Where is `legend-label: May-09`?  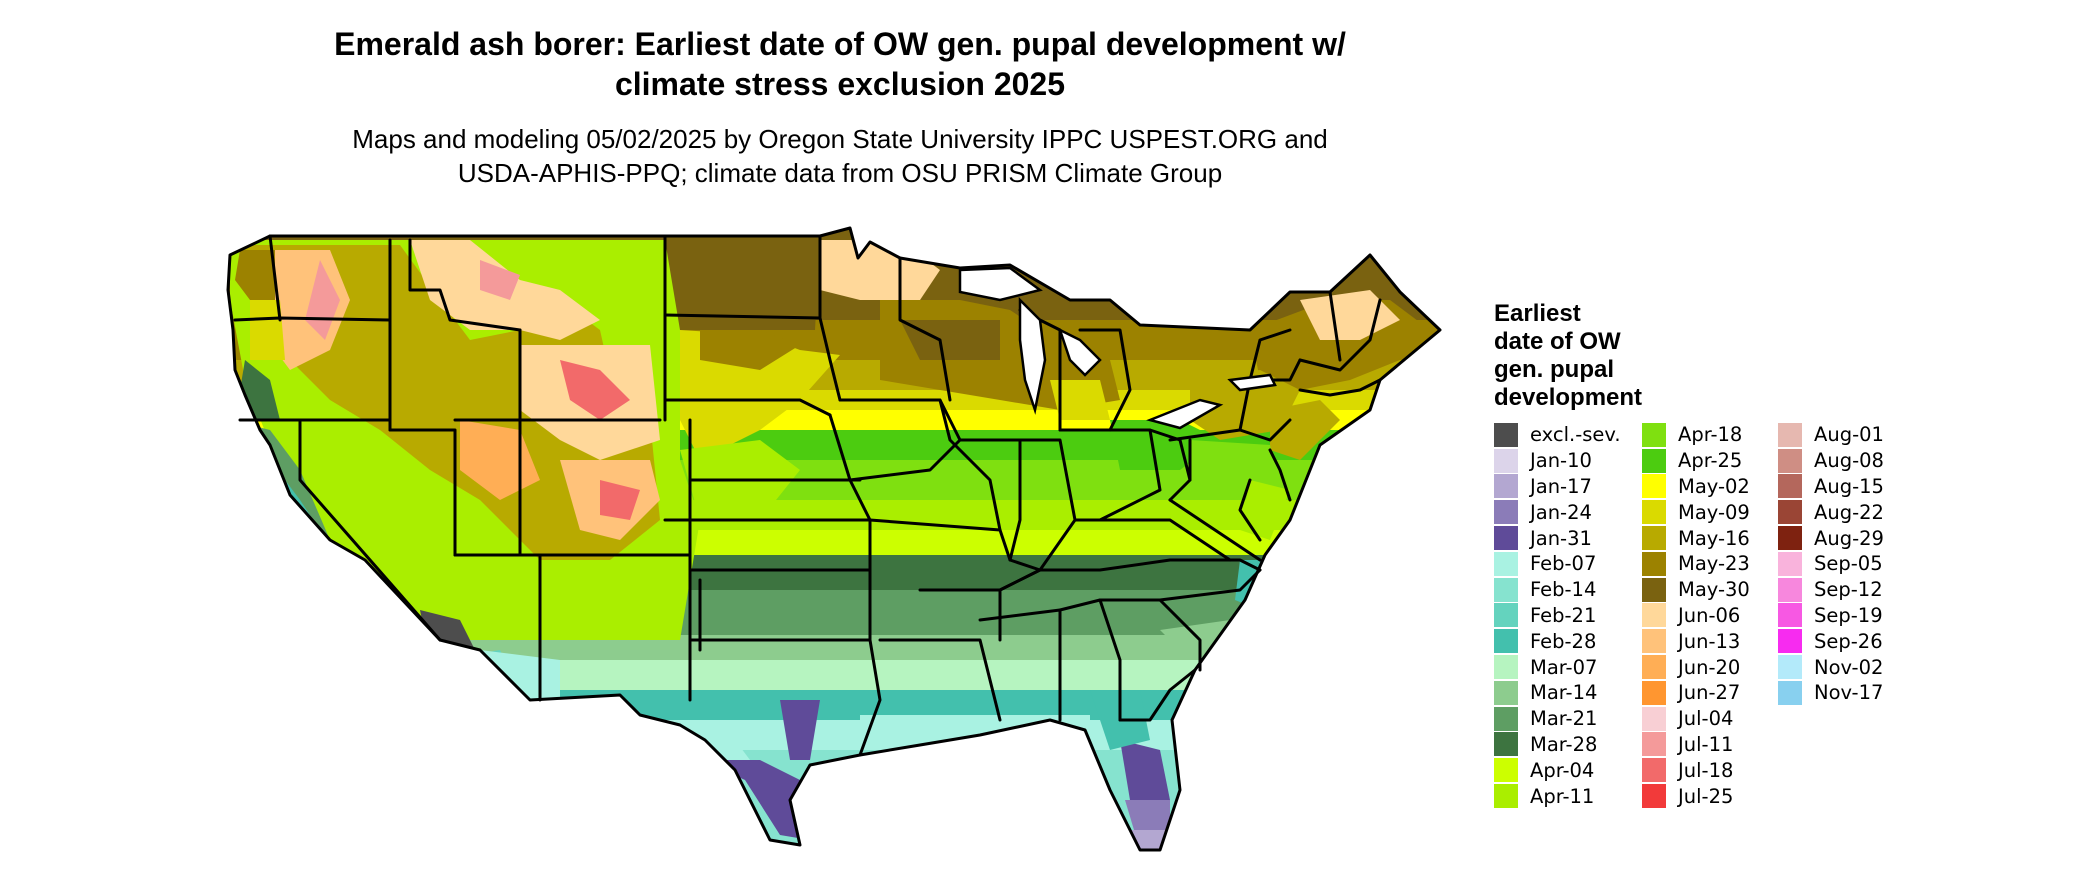
legend-label: May-09 is located at coordinates (1714, 512).